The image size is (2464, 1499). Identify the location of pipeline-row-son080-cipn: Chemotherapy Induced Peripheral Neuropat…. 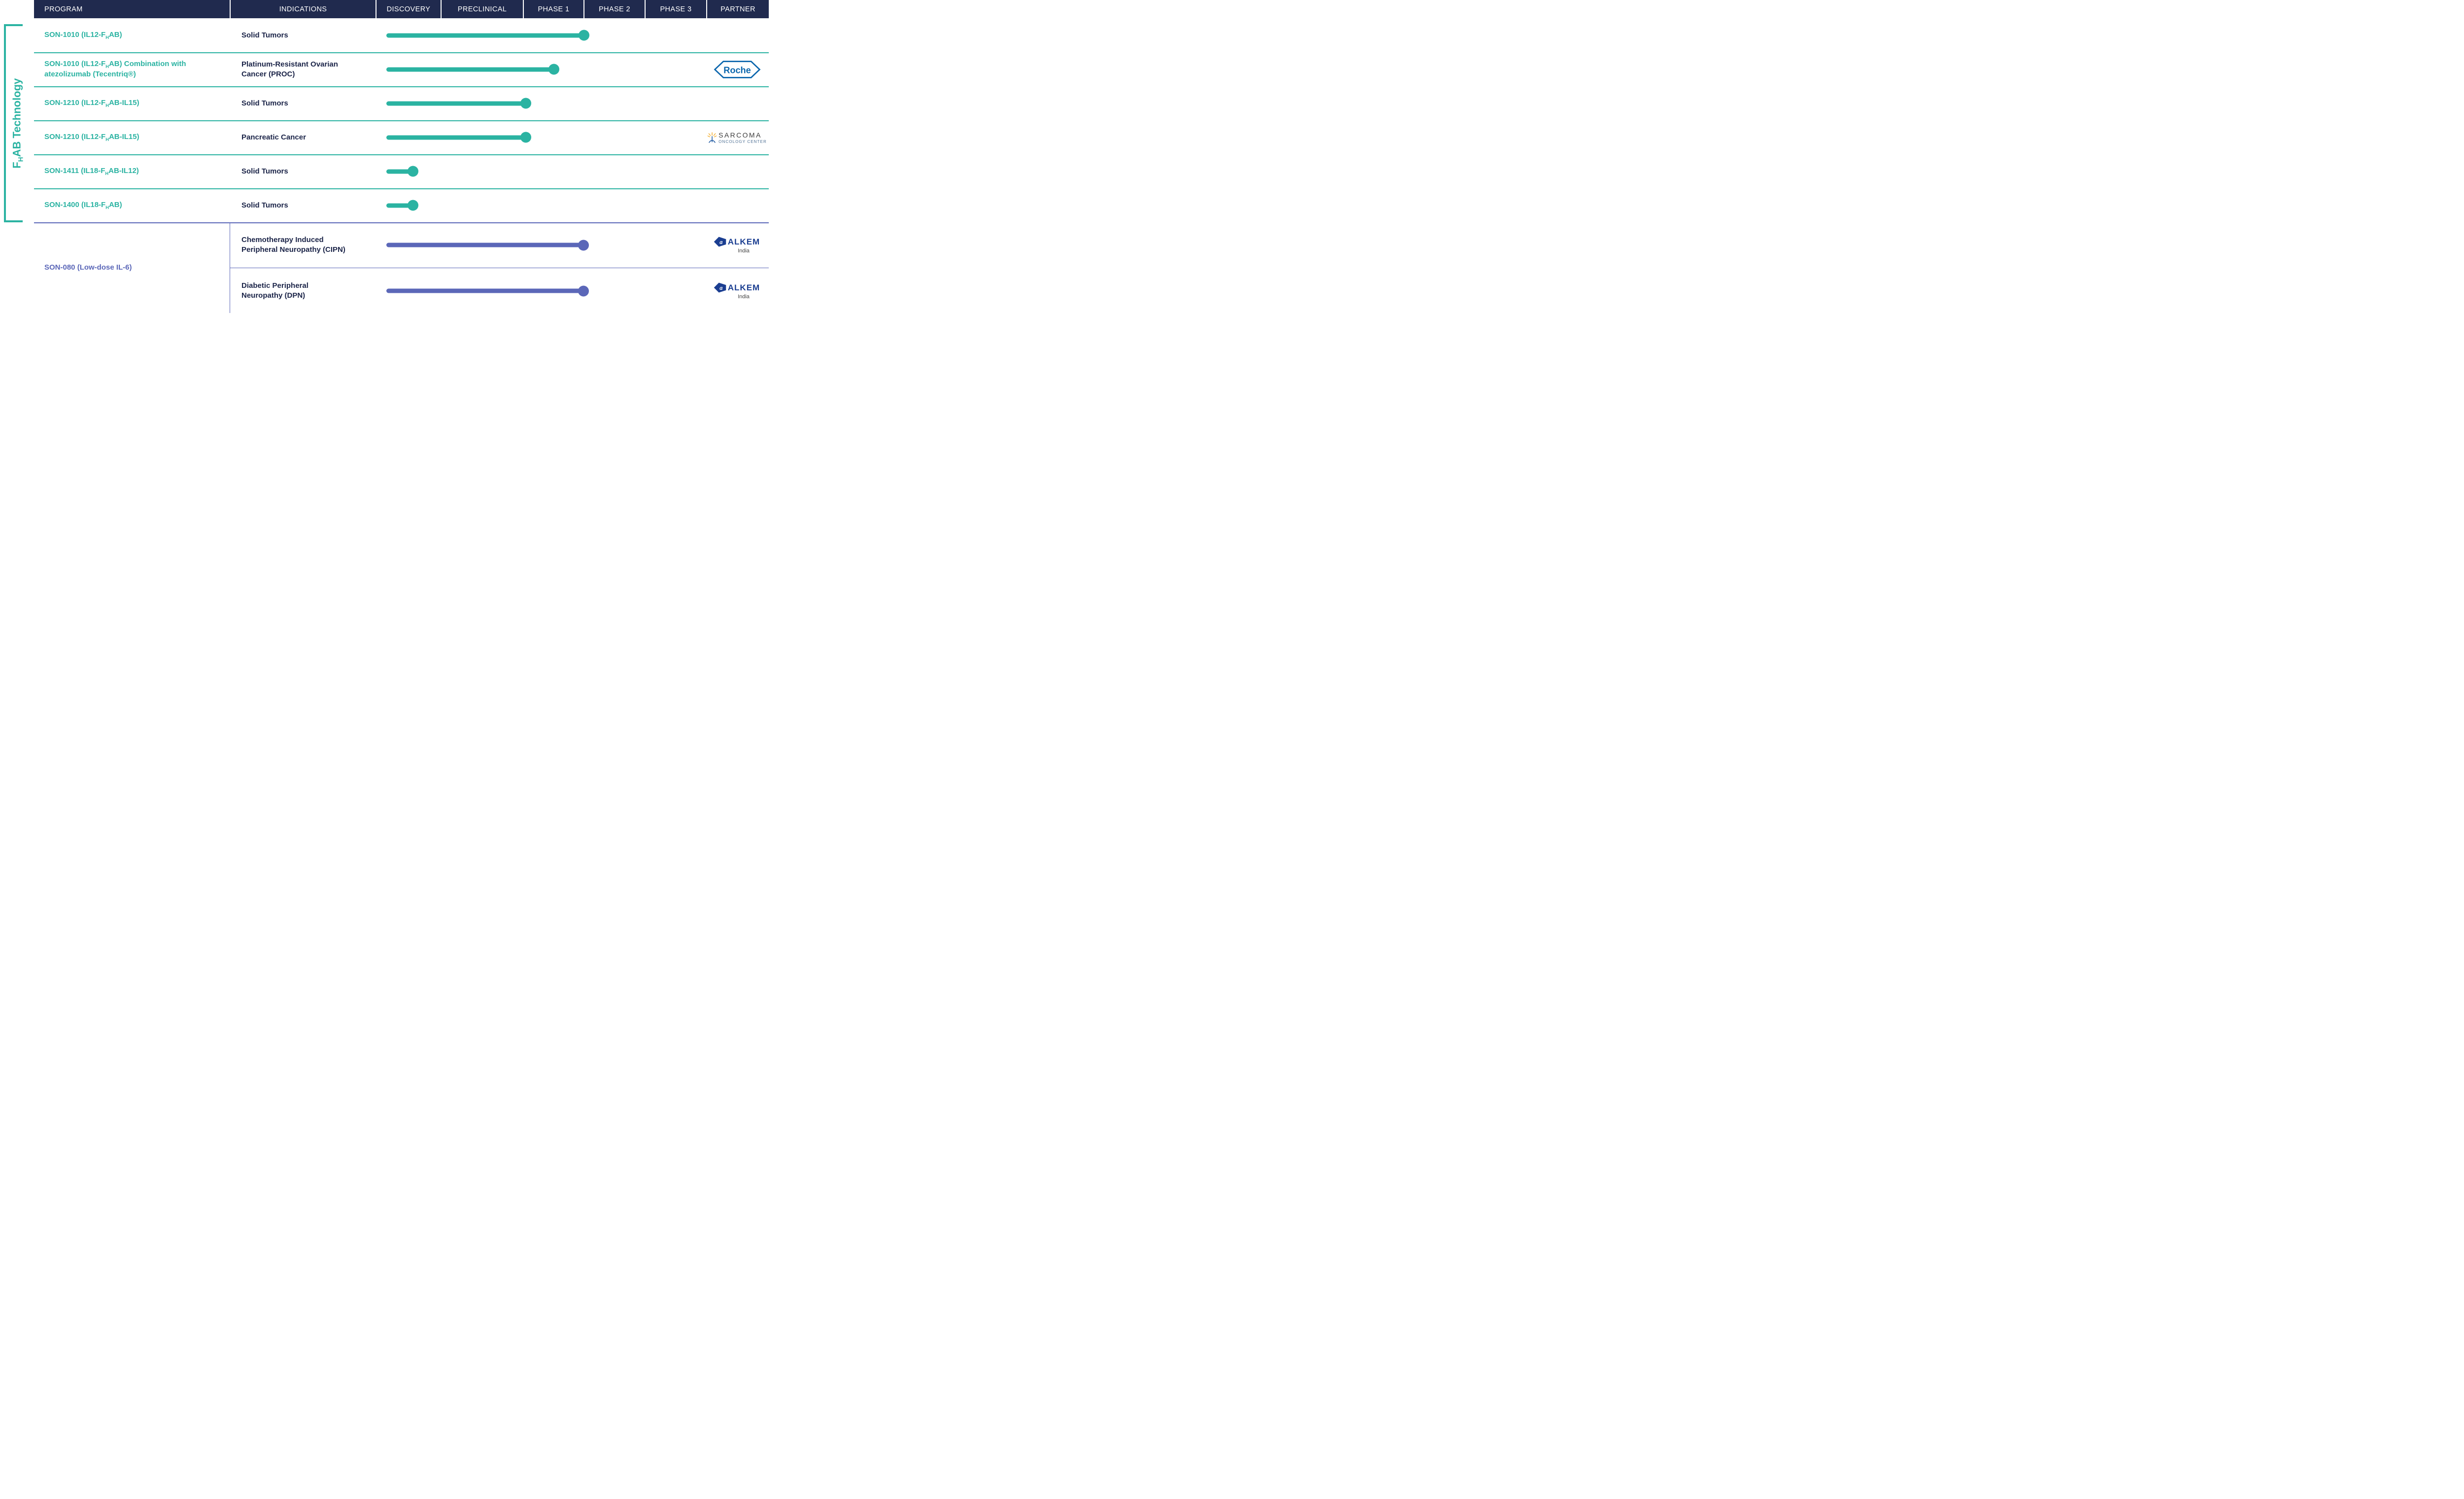
(499, 245).